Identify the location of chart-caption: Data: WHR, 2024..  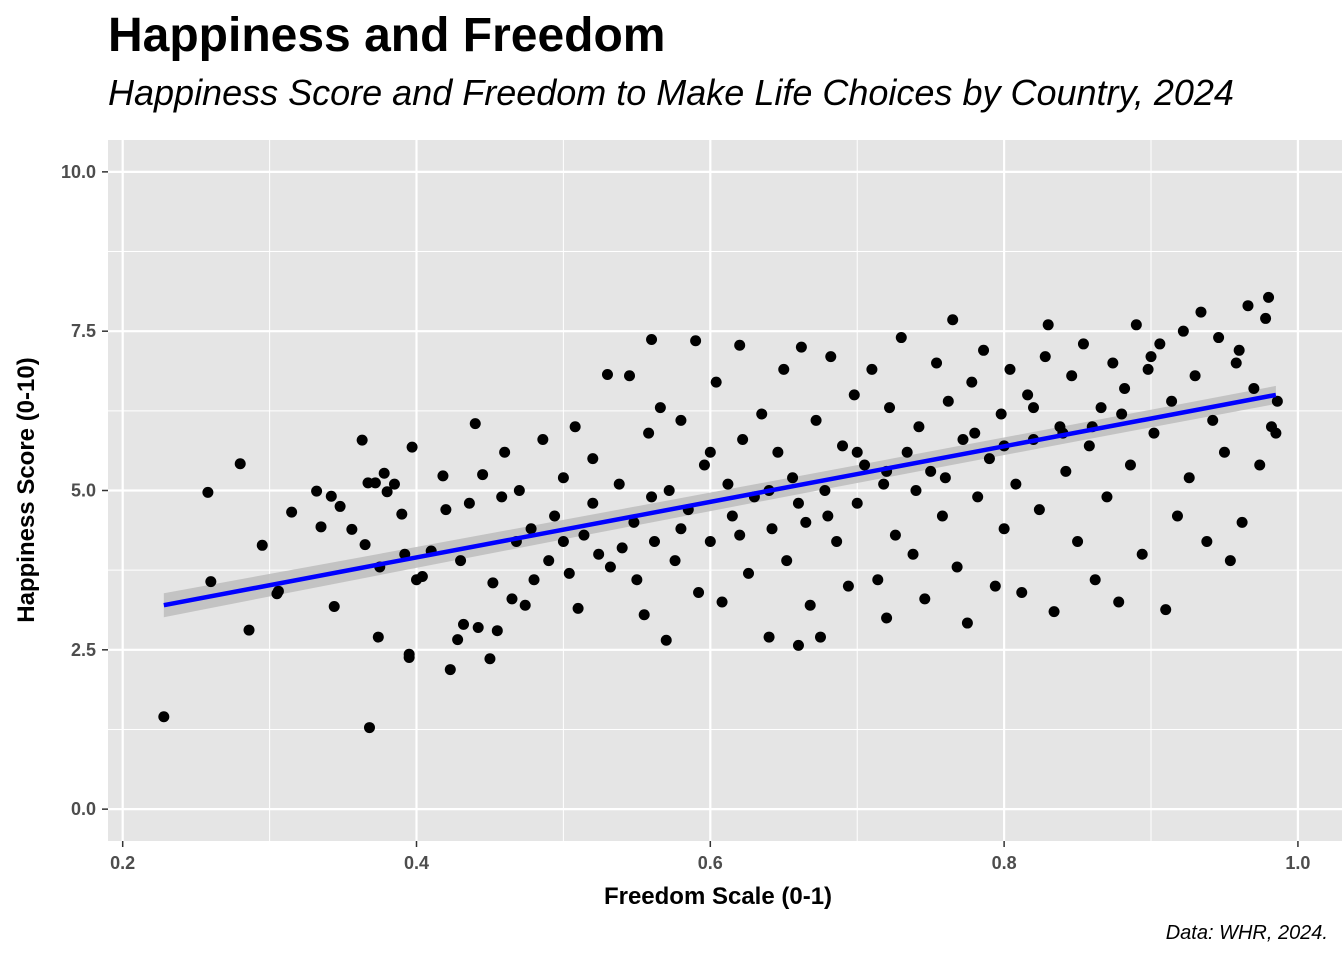
(1246, 933).